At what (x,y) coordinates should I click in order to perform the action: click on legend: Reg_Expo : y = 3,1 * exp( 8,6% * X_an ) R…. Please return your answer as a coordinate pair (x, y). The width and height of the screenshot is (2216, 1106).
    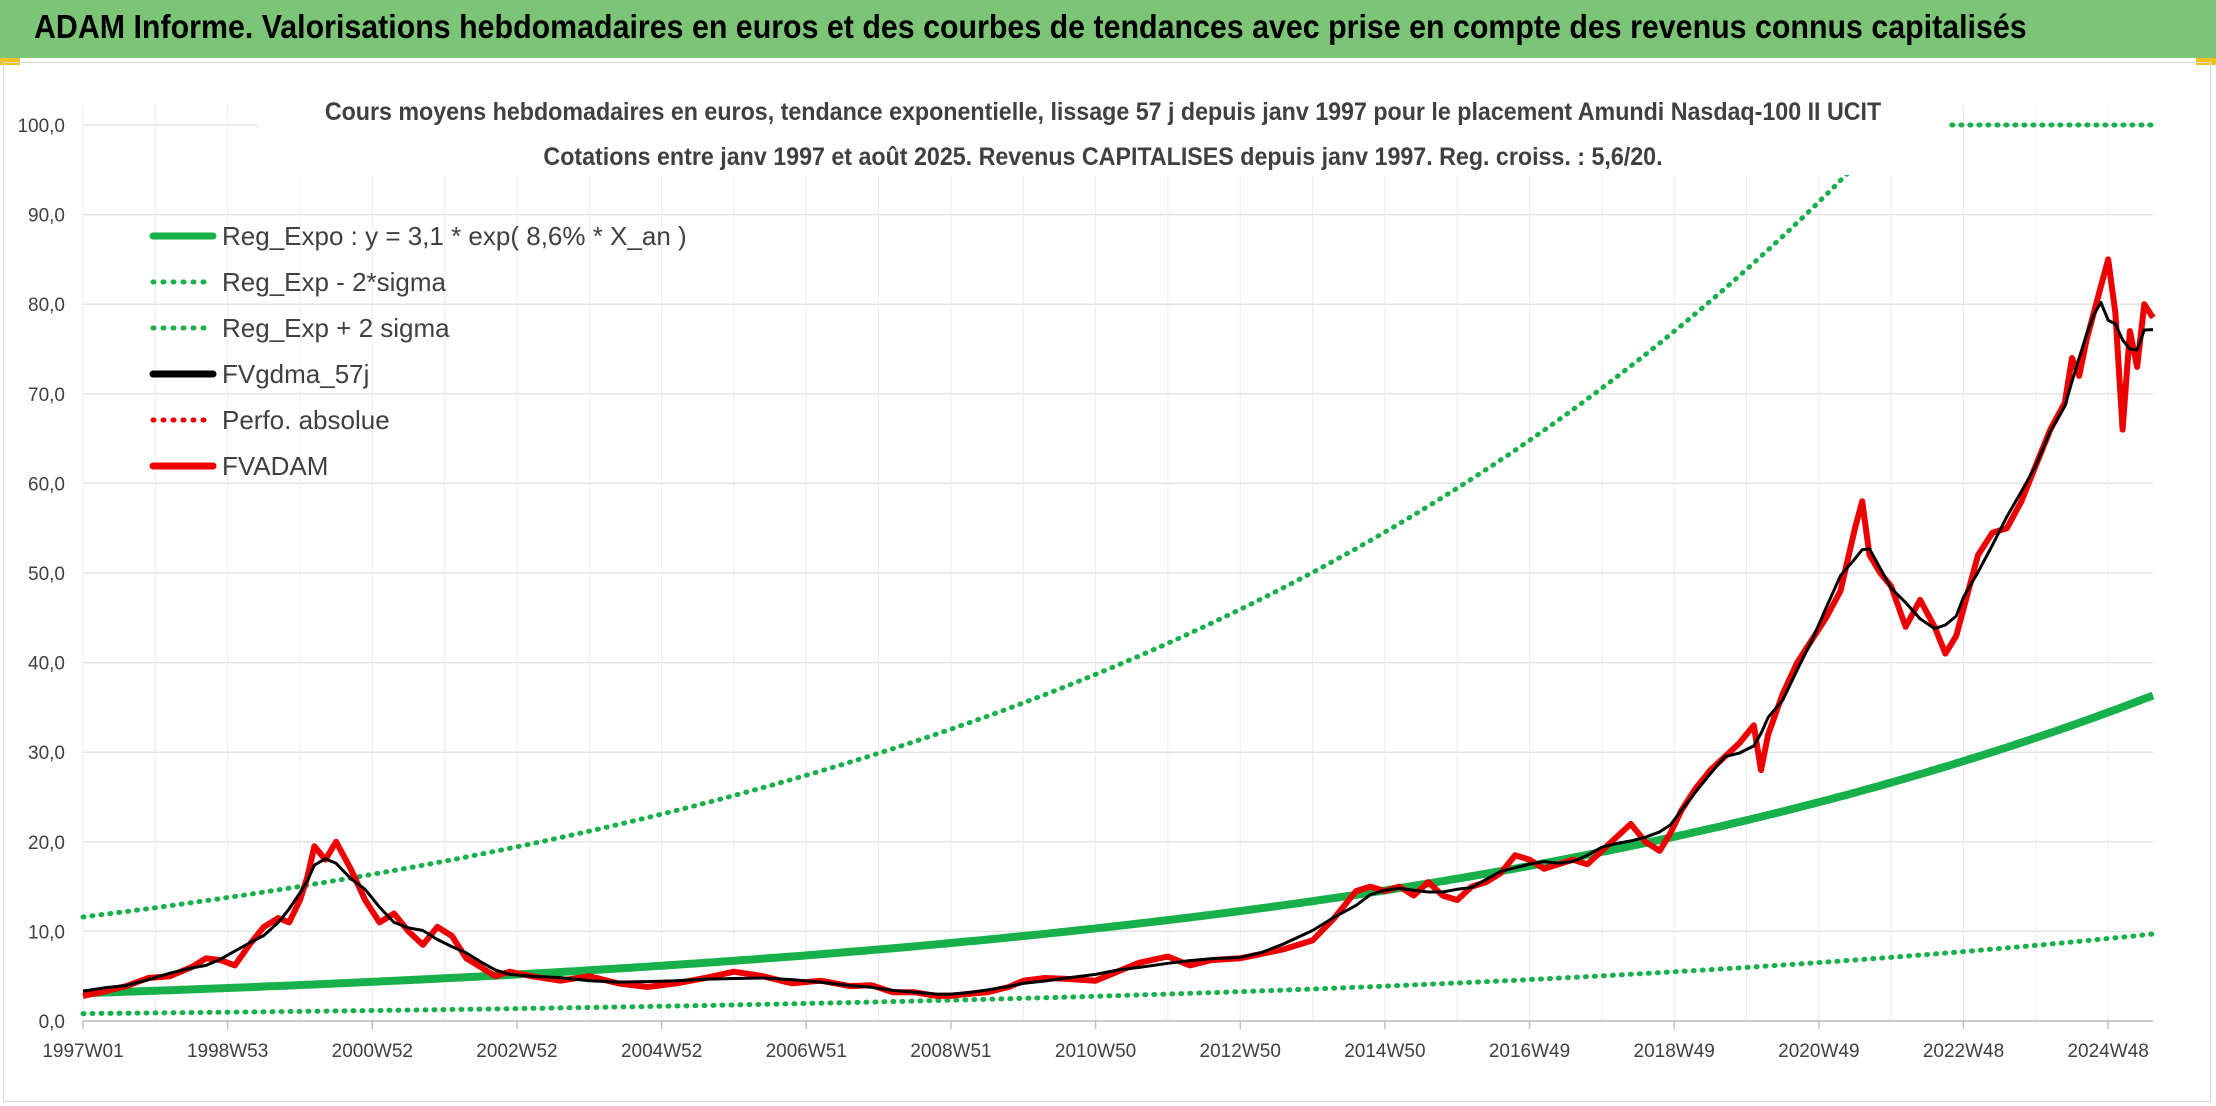
    Looking at the image, I should click on (418, 351).